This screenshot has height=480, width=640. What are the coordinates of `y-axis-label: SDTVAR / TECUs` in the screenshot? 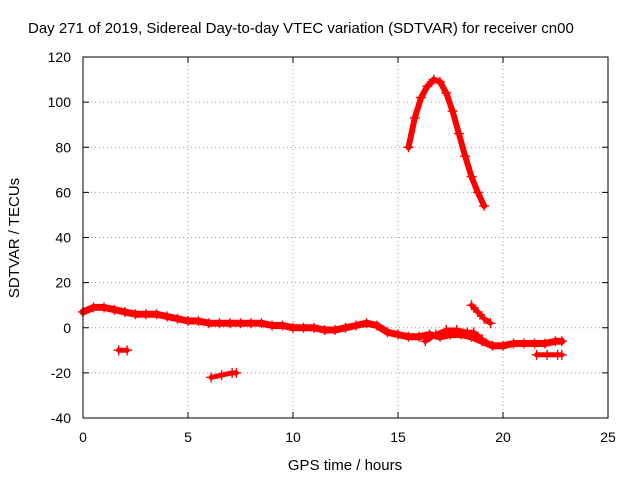 It's located at (14, 238).